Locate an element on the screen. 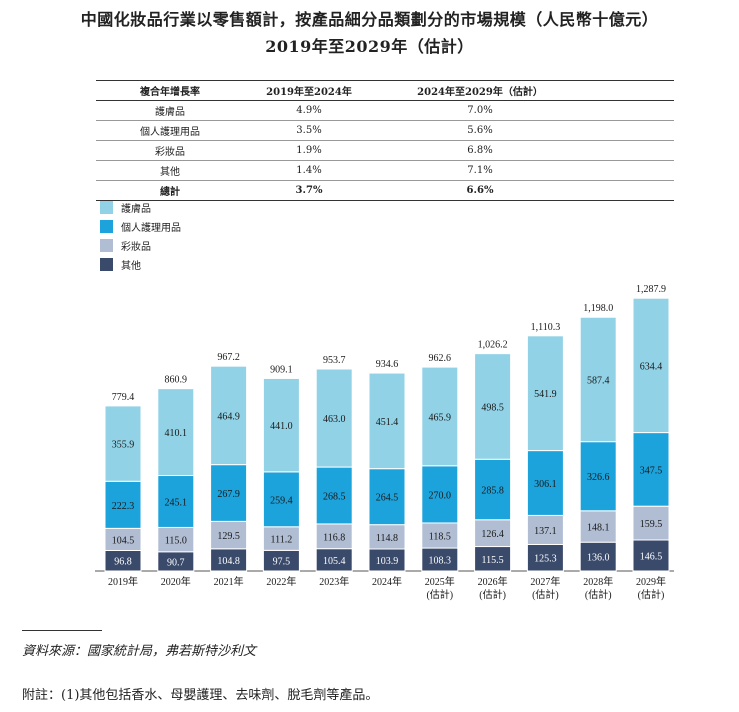  data-label: 105.4 is located at coordinates (334, 561).